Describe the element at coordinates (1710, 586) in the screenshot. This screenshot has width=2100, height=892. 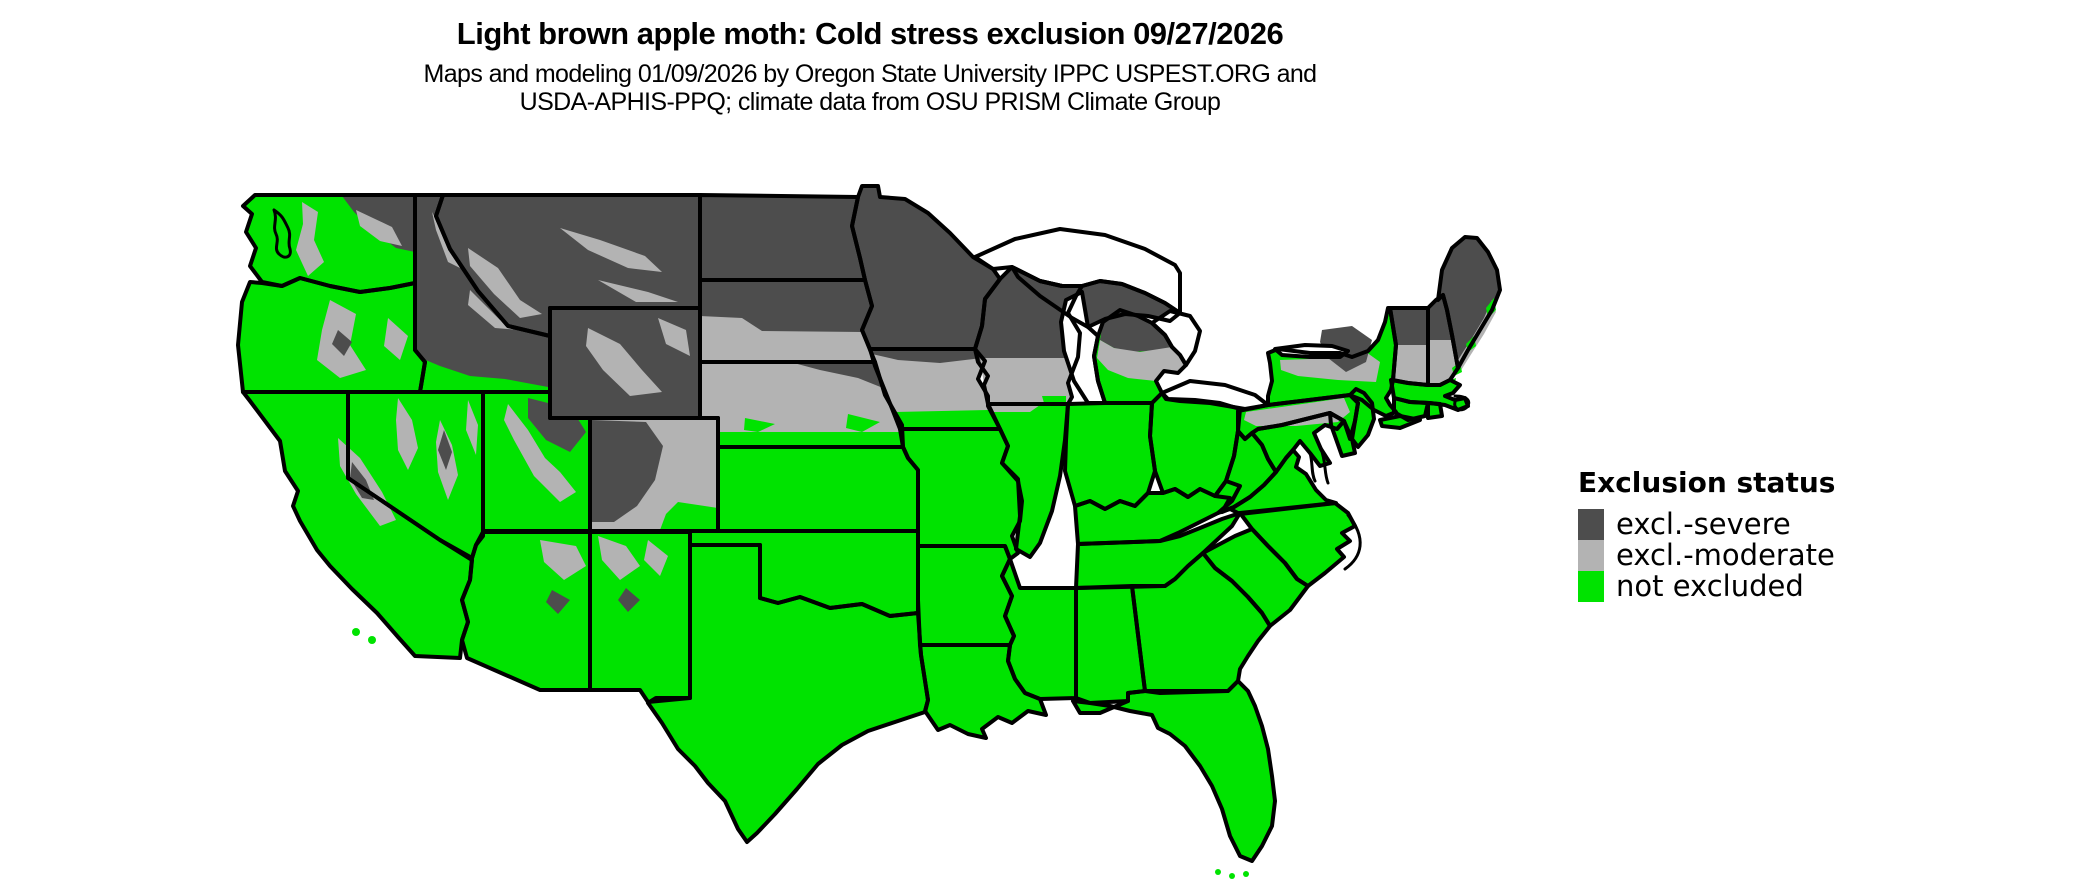
I see `not-excluded-label: not excluded` at that location.